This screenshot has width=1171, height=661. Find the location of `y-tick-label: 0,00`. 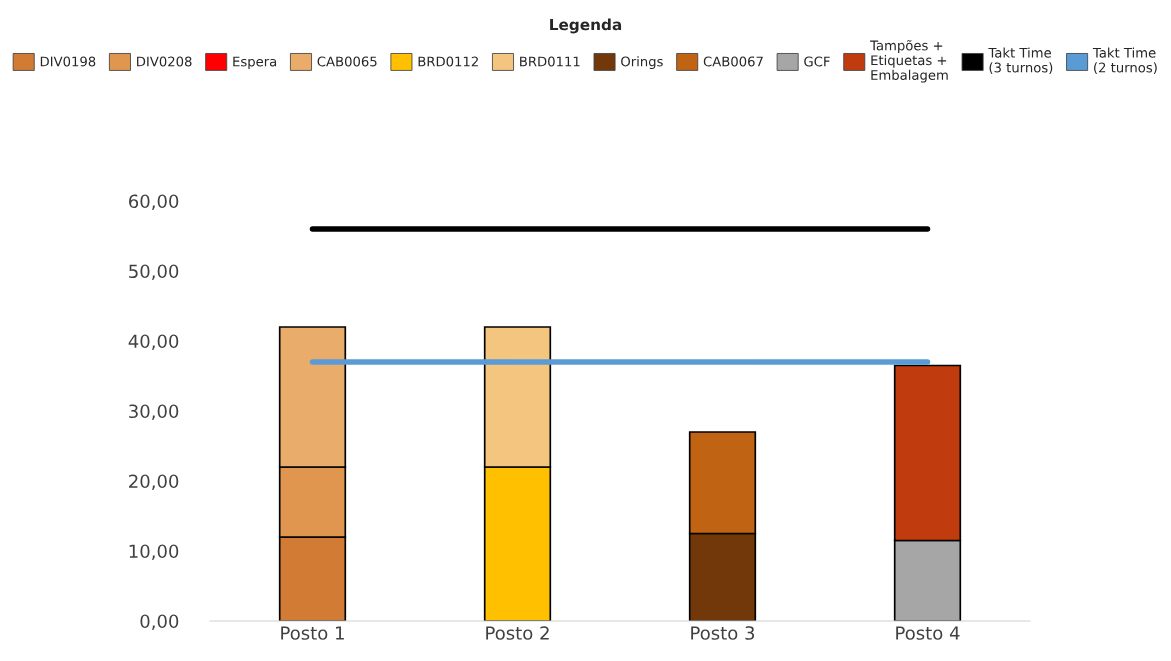

y-tick-label: 0,00 is located at coordinates (159, 622).